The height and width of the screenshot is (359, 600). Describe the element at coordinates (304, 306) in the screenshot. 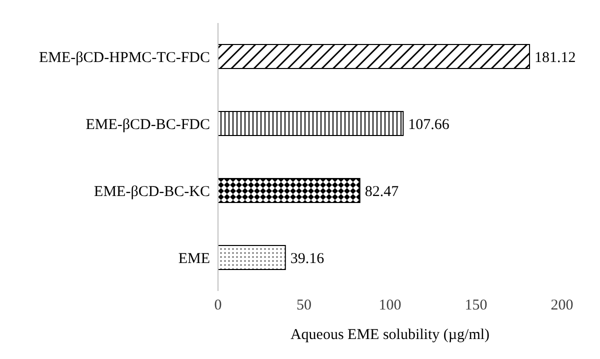

I see `x-tick-label: 50` at that location.